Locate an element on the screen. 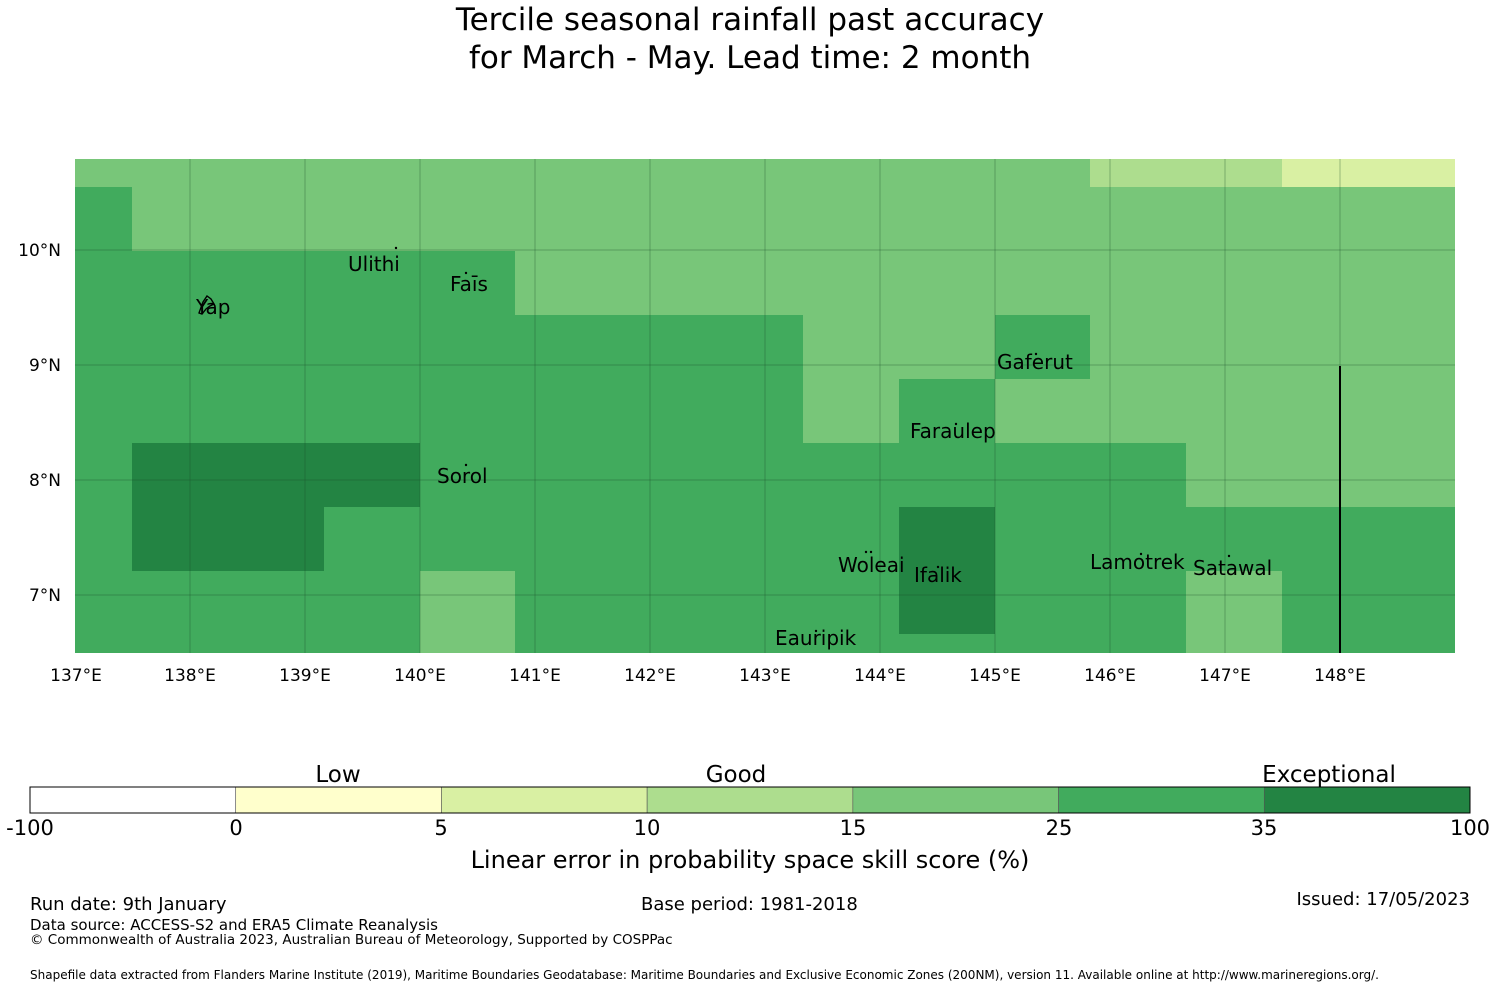 The image size is (1500, 990). place-label-lamotrek: Lamotrek is located at coordinates (1137, 562).